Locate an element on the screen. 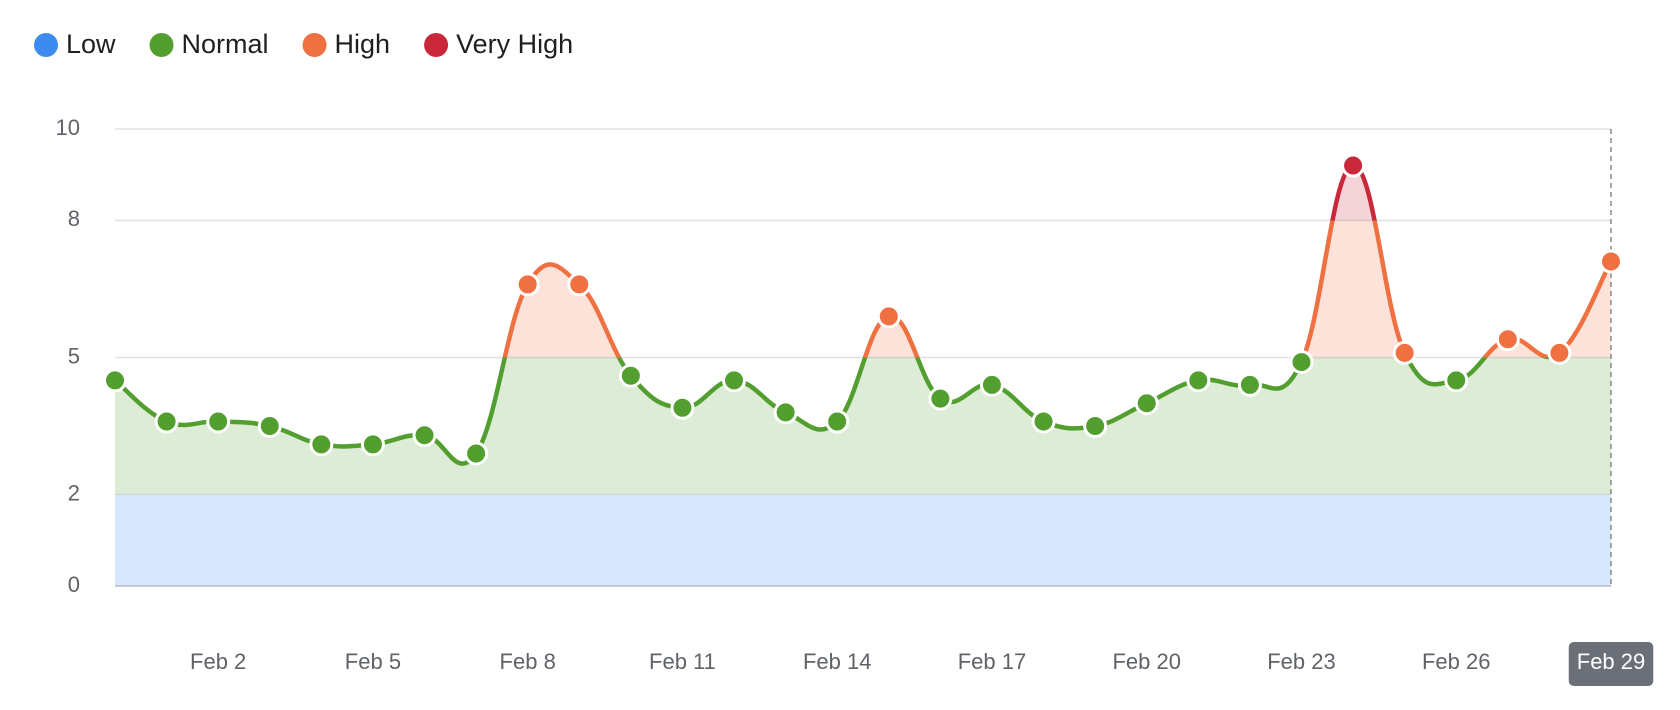  x-tick-label: Feb 14 is located at coordinates (837, 661).